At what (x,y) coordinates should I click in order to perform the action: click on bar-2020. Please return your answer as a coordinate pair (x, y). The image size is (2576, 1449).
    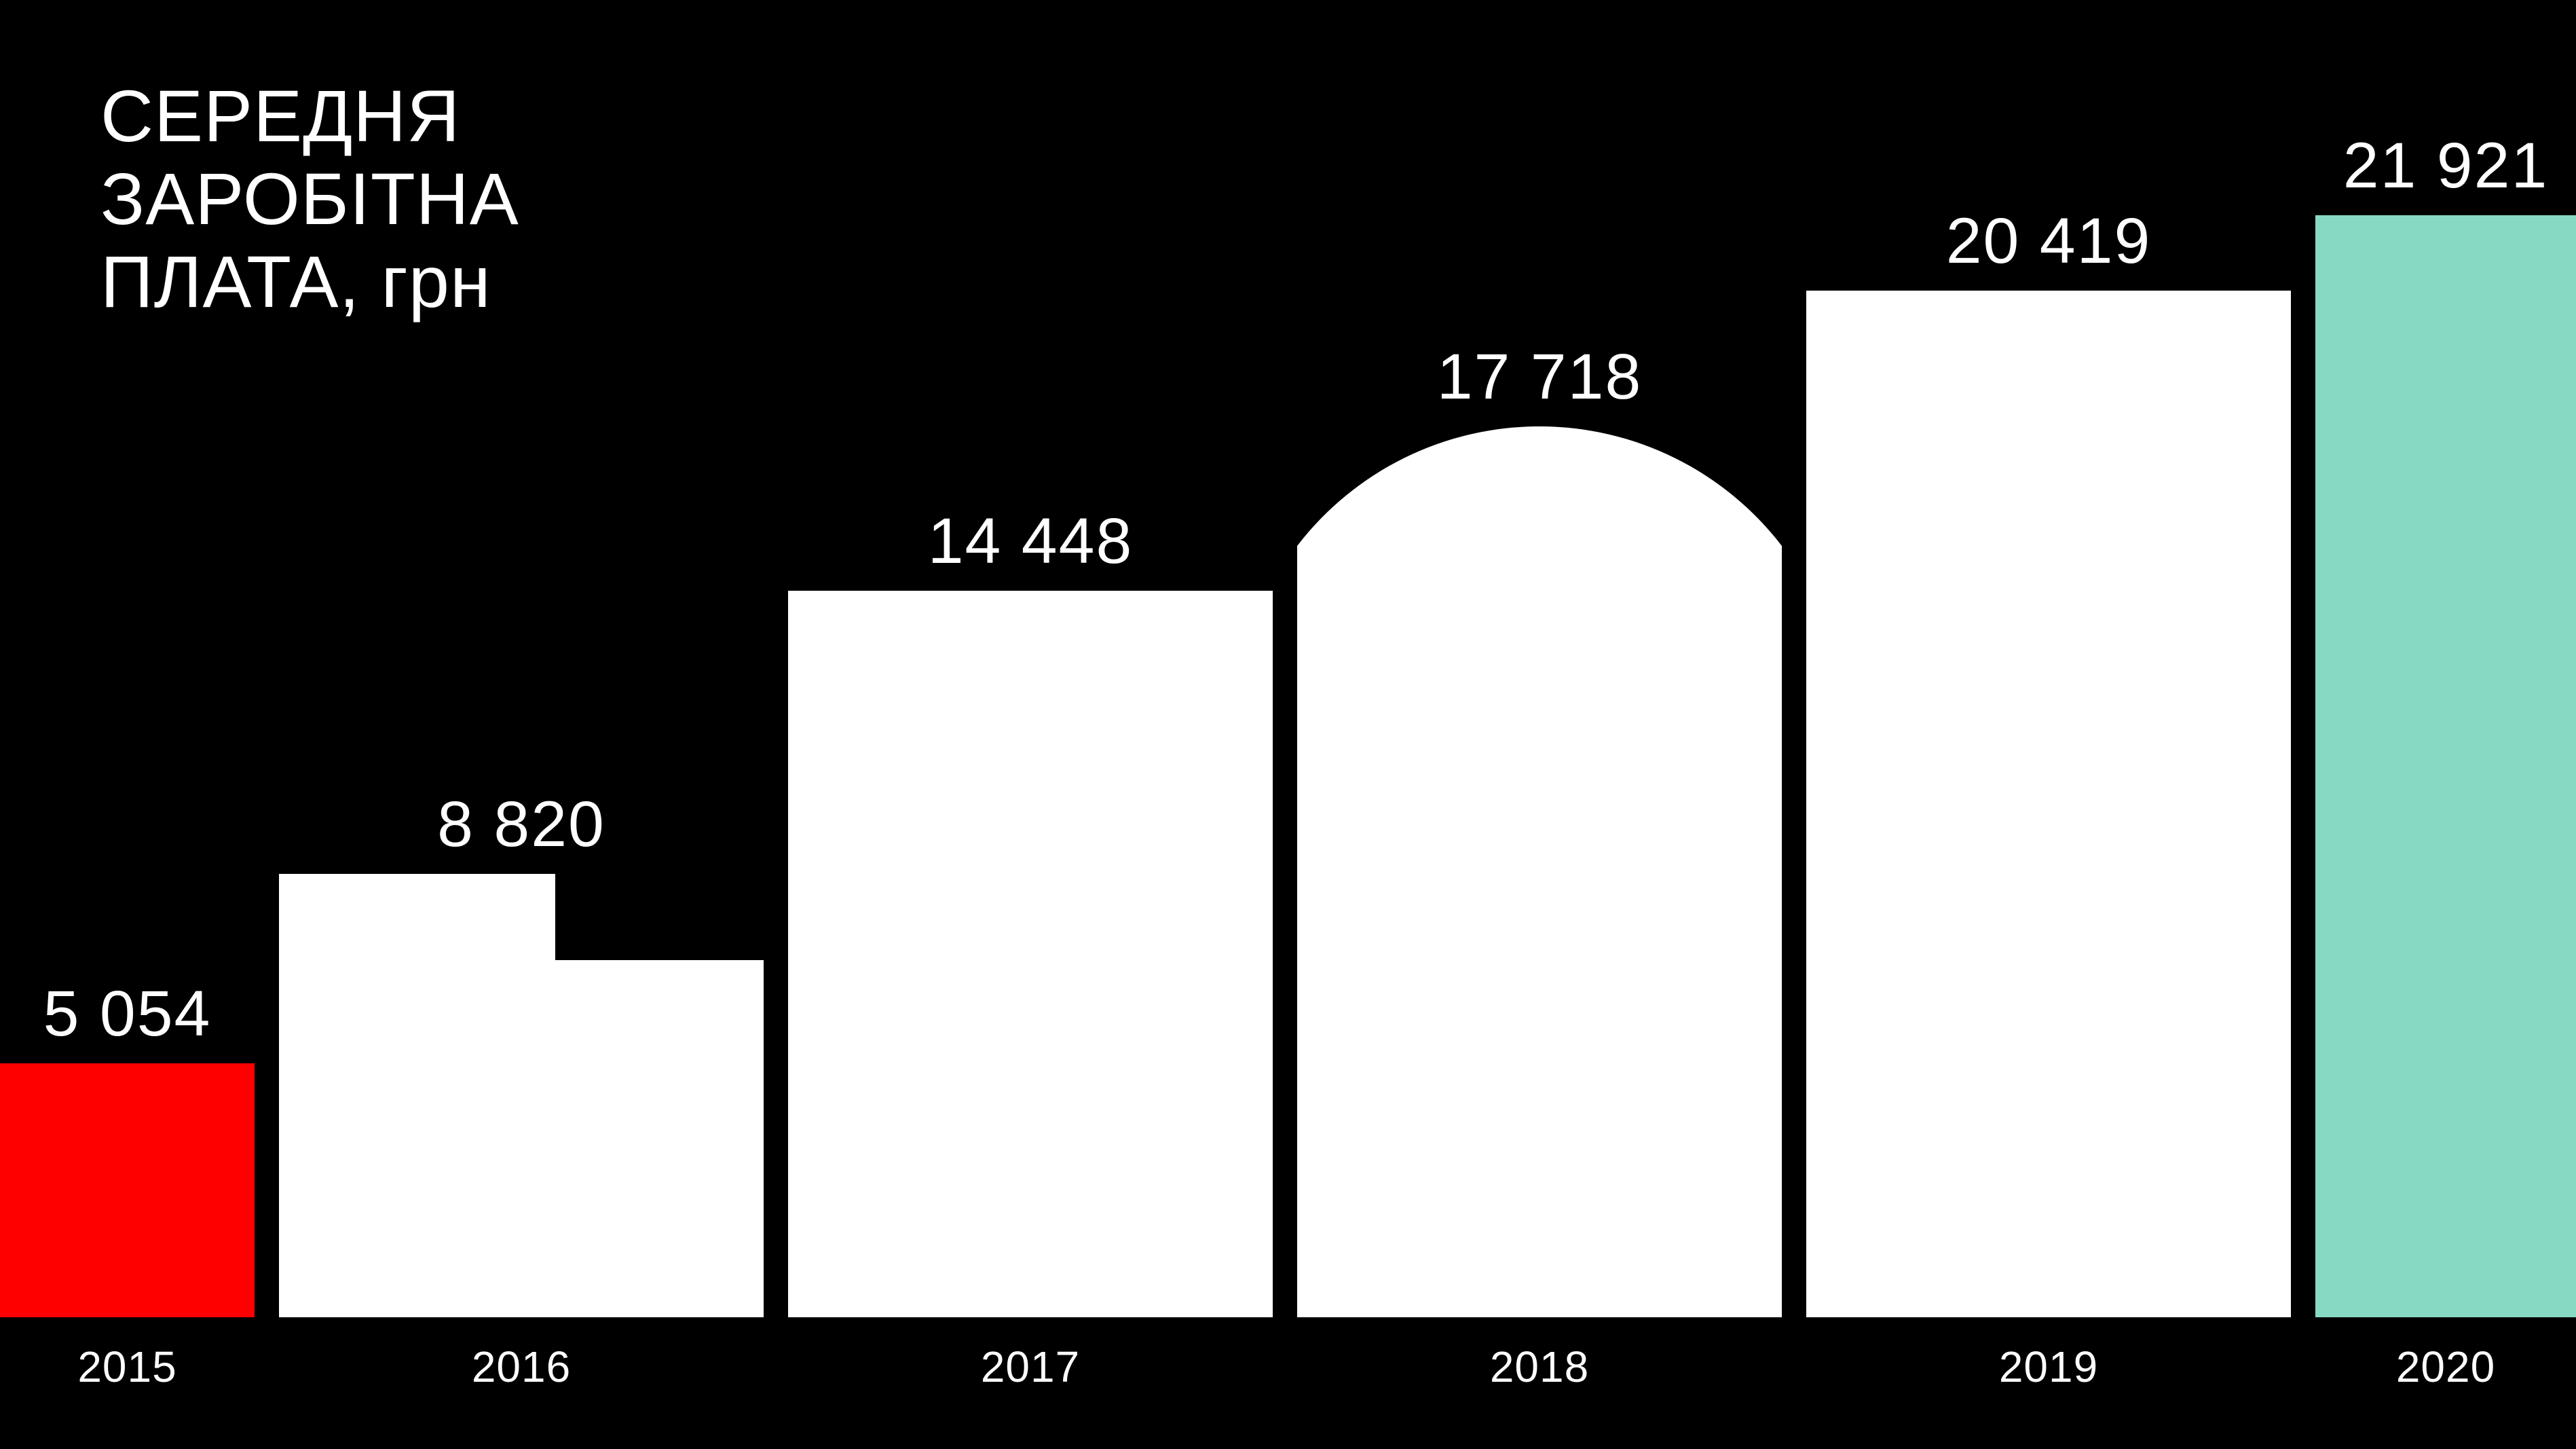
    Looking at the image, I should click on (2445, 766).